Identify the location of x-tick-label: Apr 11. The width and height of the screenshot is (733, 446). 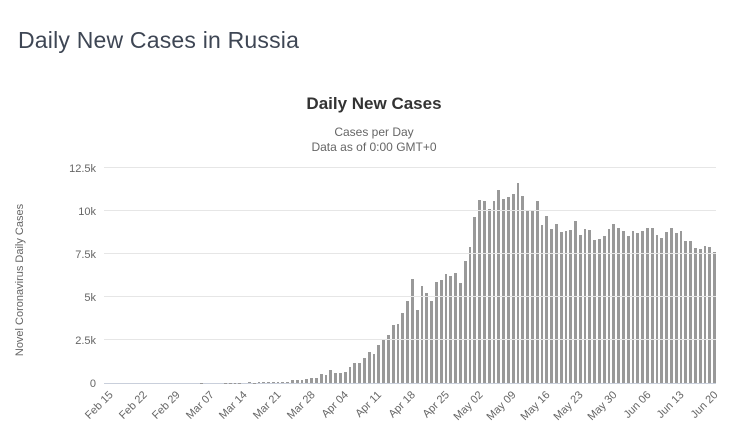
(369, 404).